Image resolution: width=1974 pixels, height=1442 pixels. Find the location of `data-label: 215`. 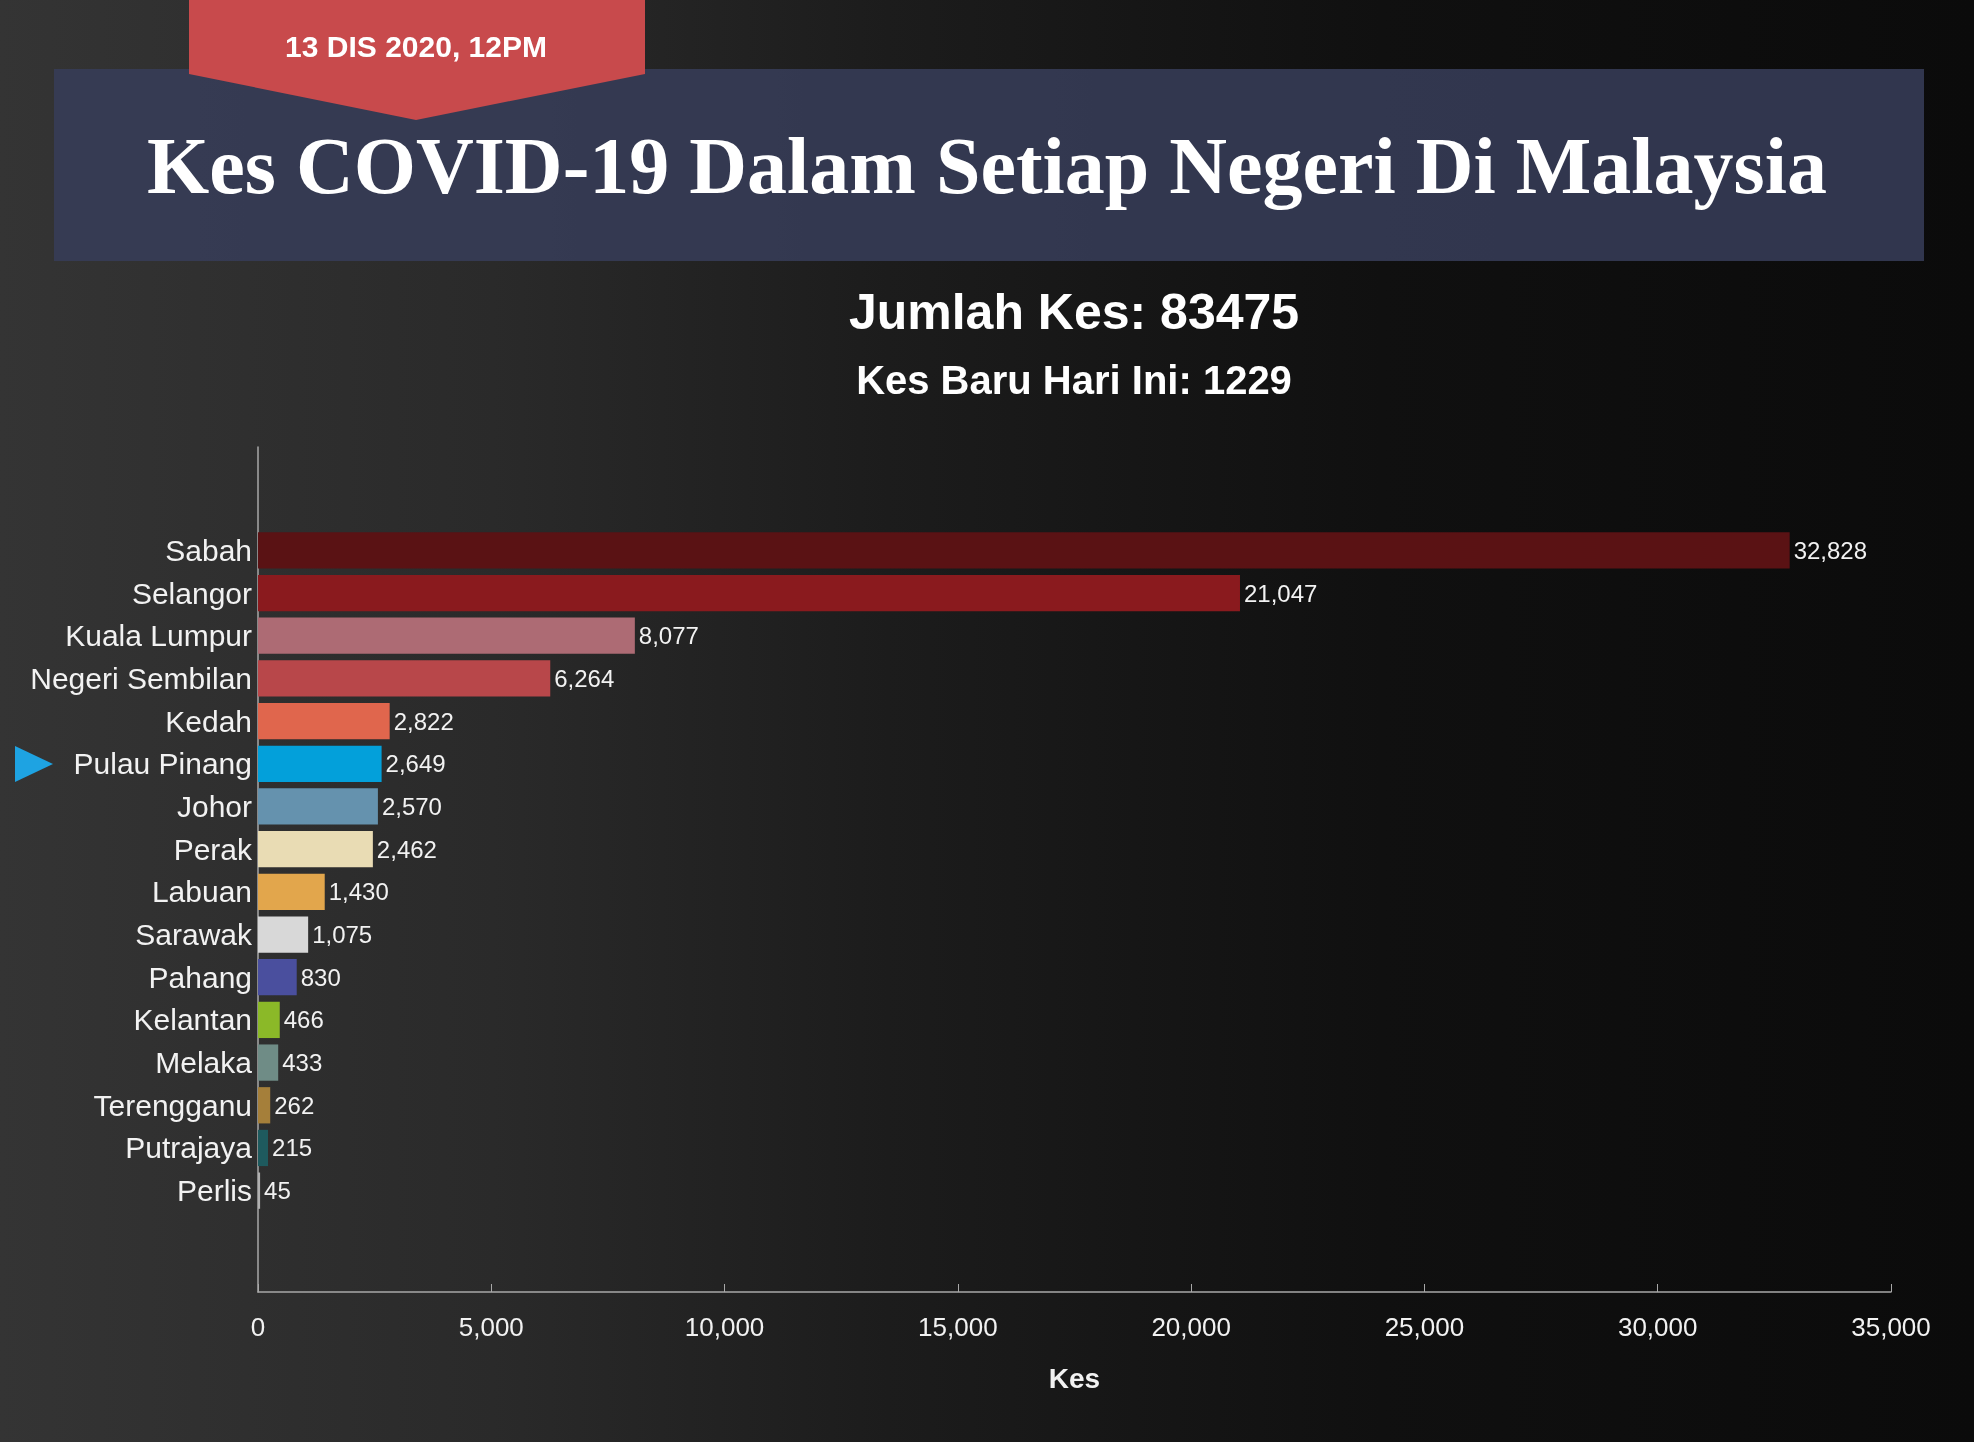

data-label: 215 is located at coordinates (292, 1148).